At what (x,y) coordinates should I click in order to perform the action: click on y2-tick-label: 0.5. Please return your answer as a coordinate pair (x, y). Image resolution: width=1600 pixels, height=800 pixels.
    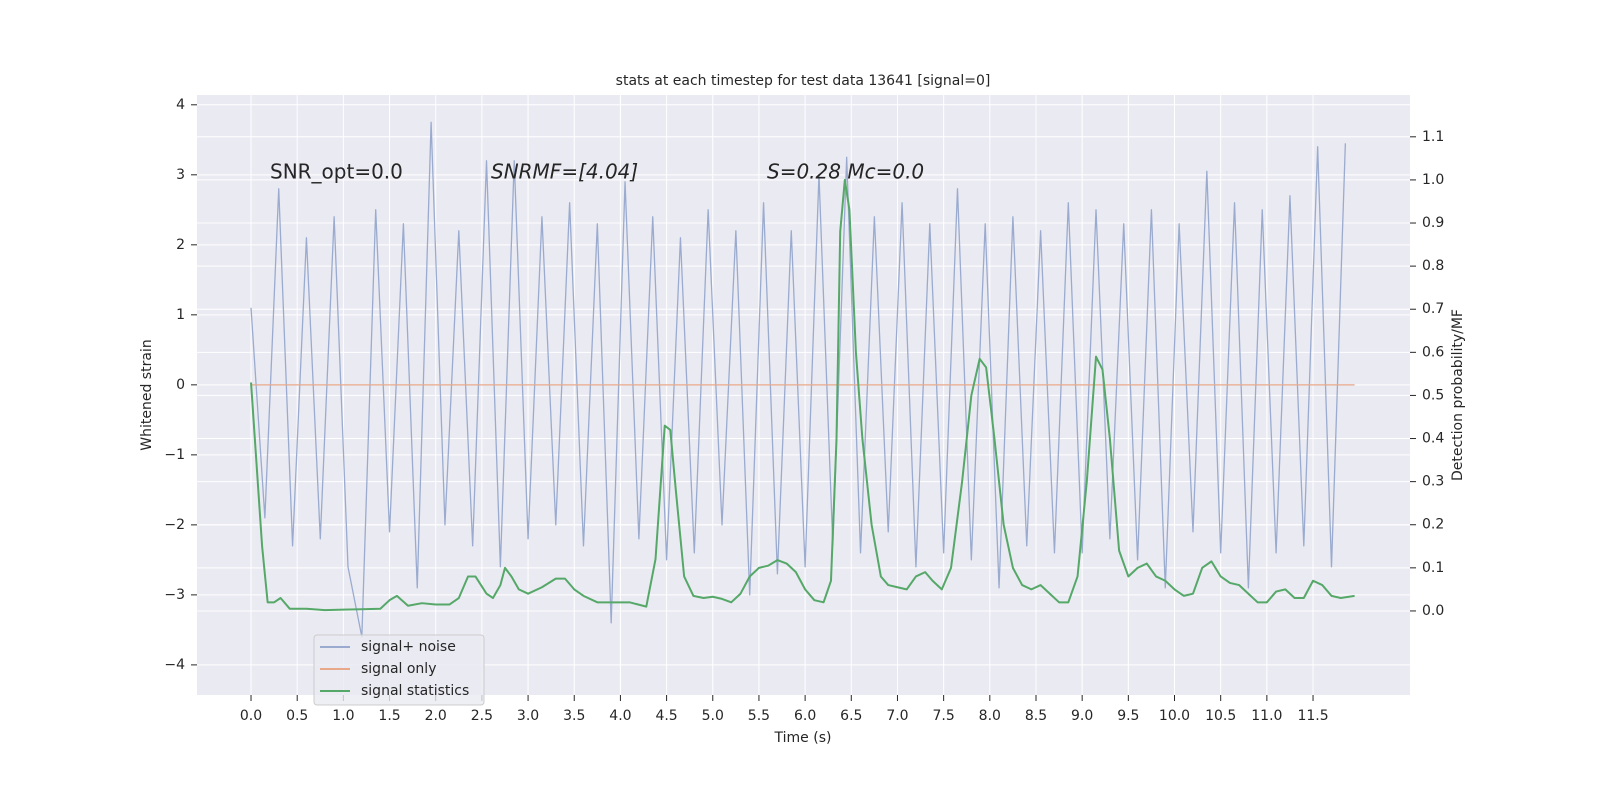
    Looking at the image, I should click on (1433, 395).